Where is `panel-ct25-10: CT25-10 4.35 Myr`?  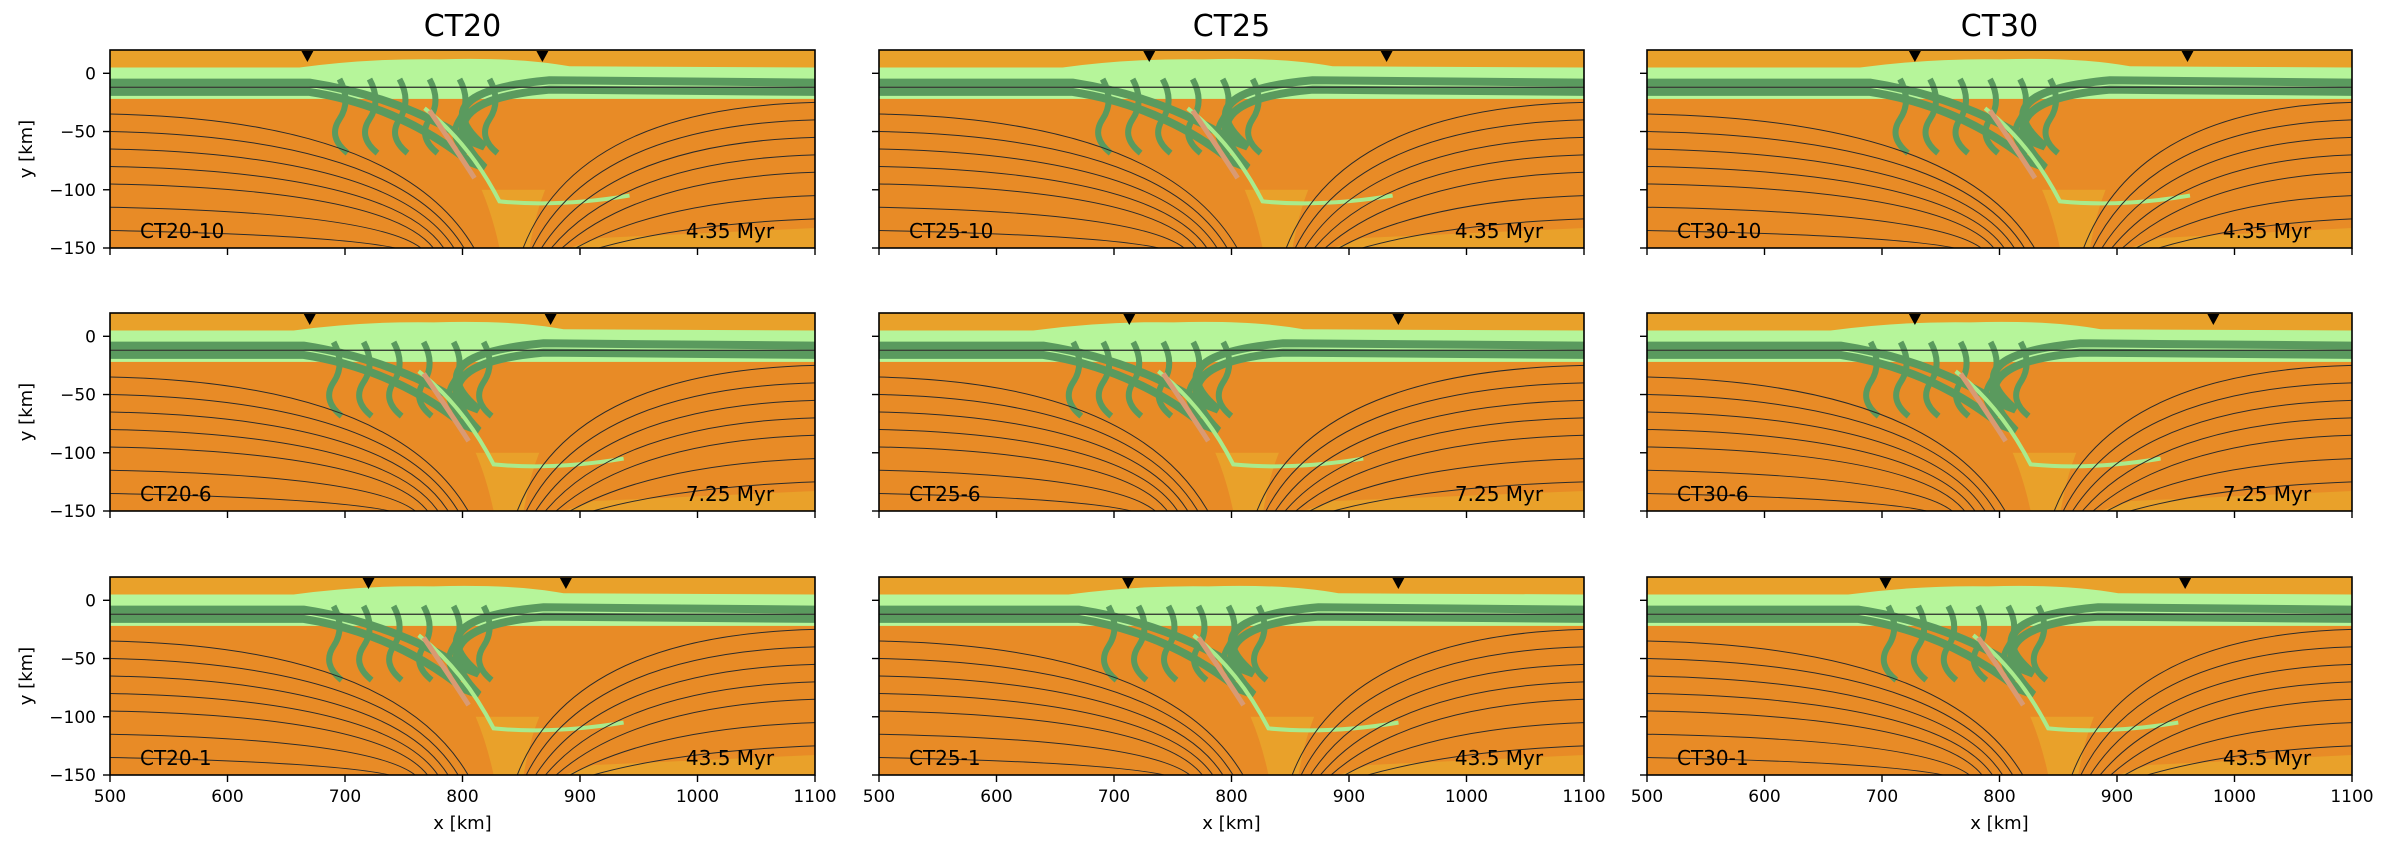 panel-ct25-10: CT25-10 4.35 Myr is located at coordinates (1228, 152).